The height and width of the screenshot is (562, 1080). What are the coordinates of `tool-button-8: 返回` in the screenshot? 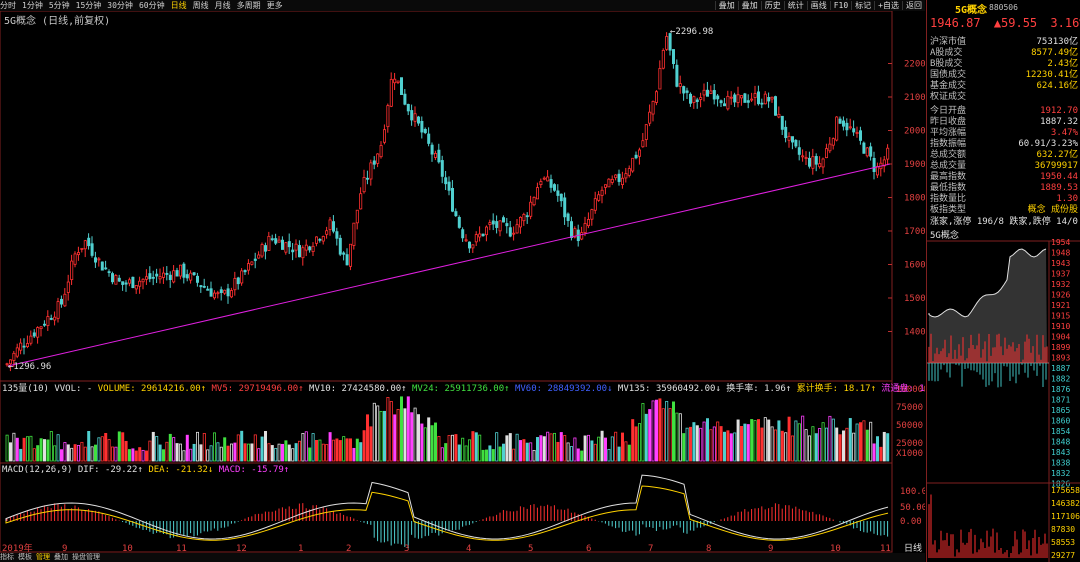 It's located at (913, 5).